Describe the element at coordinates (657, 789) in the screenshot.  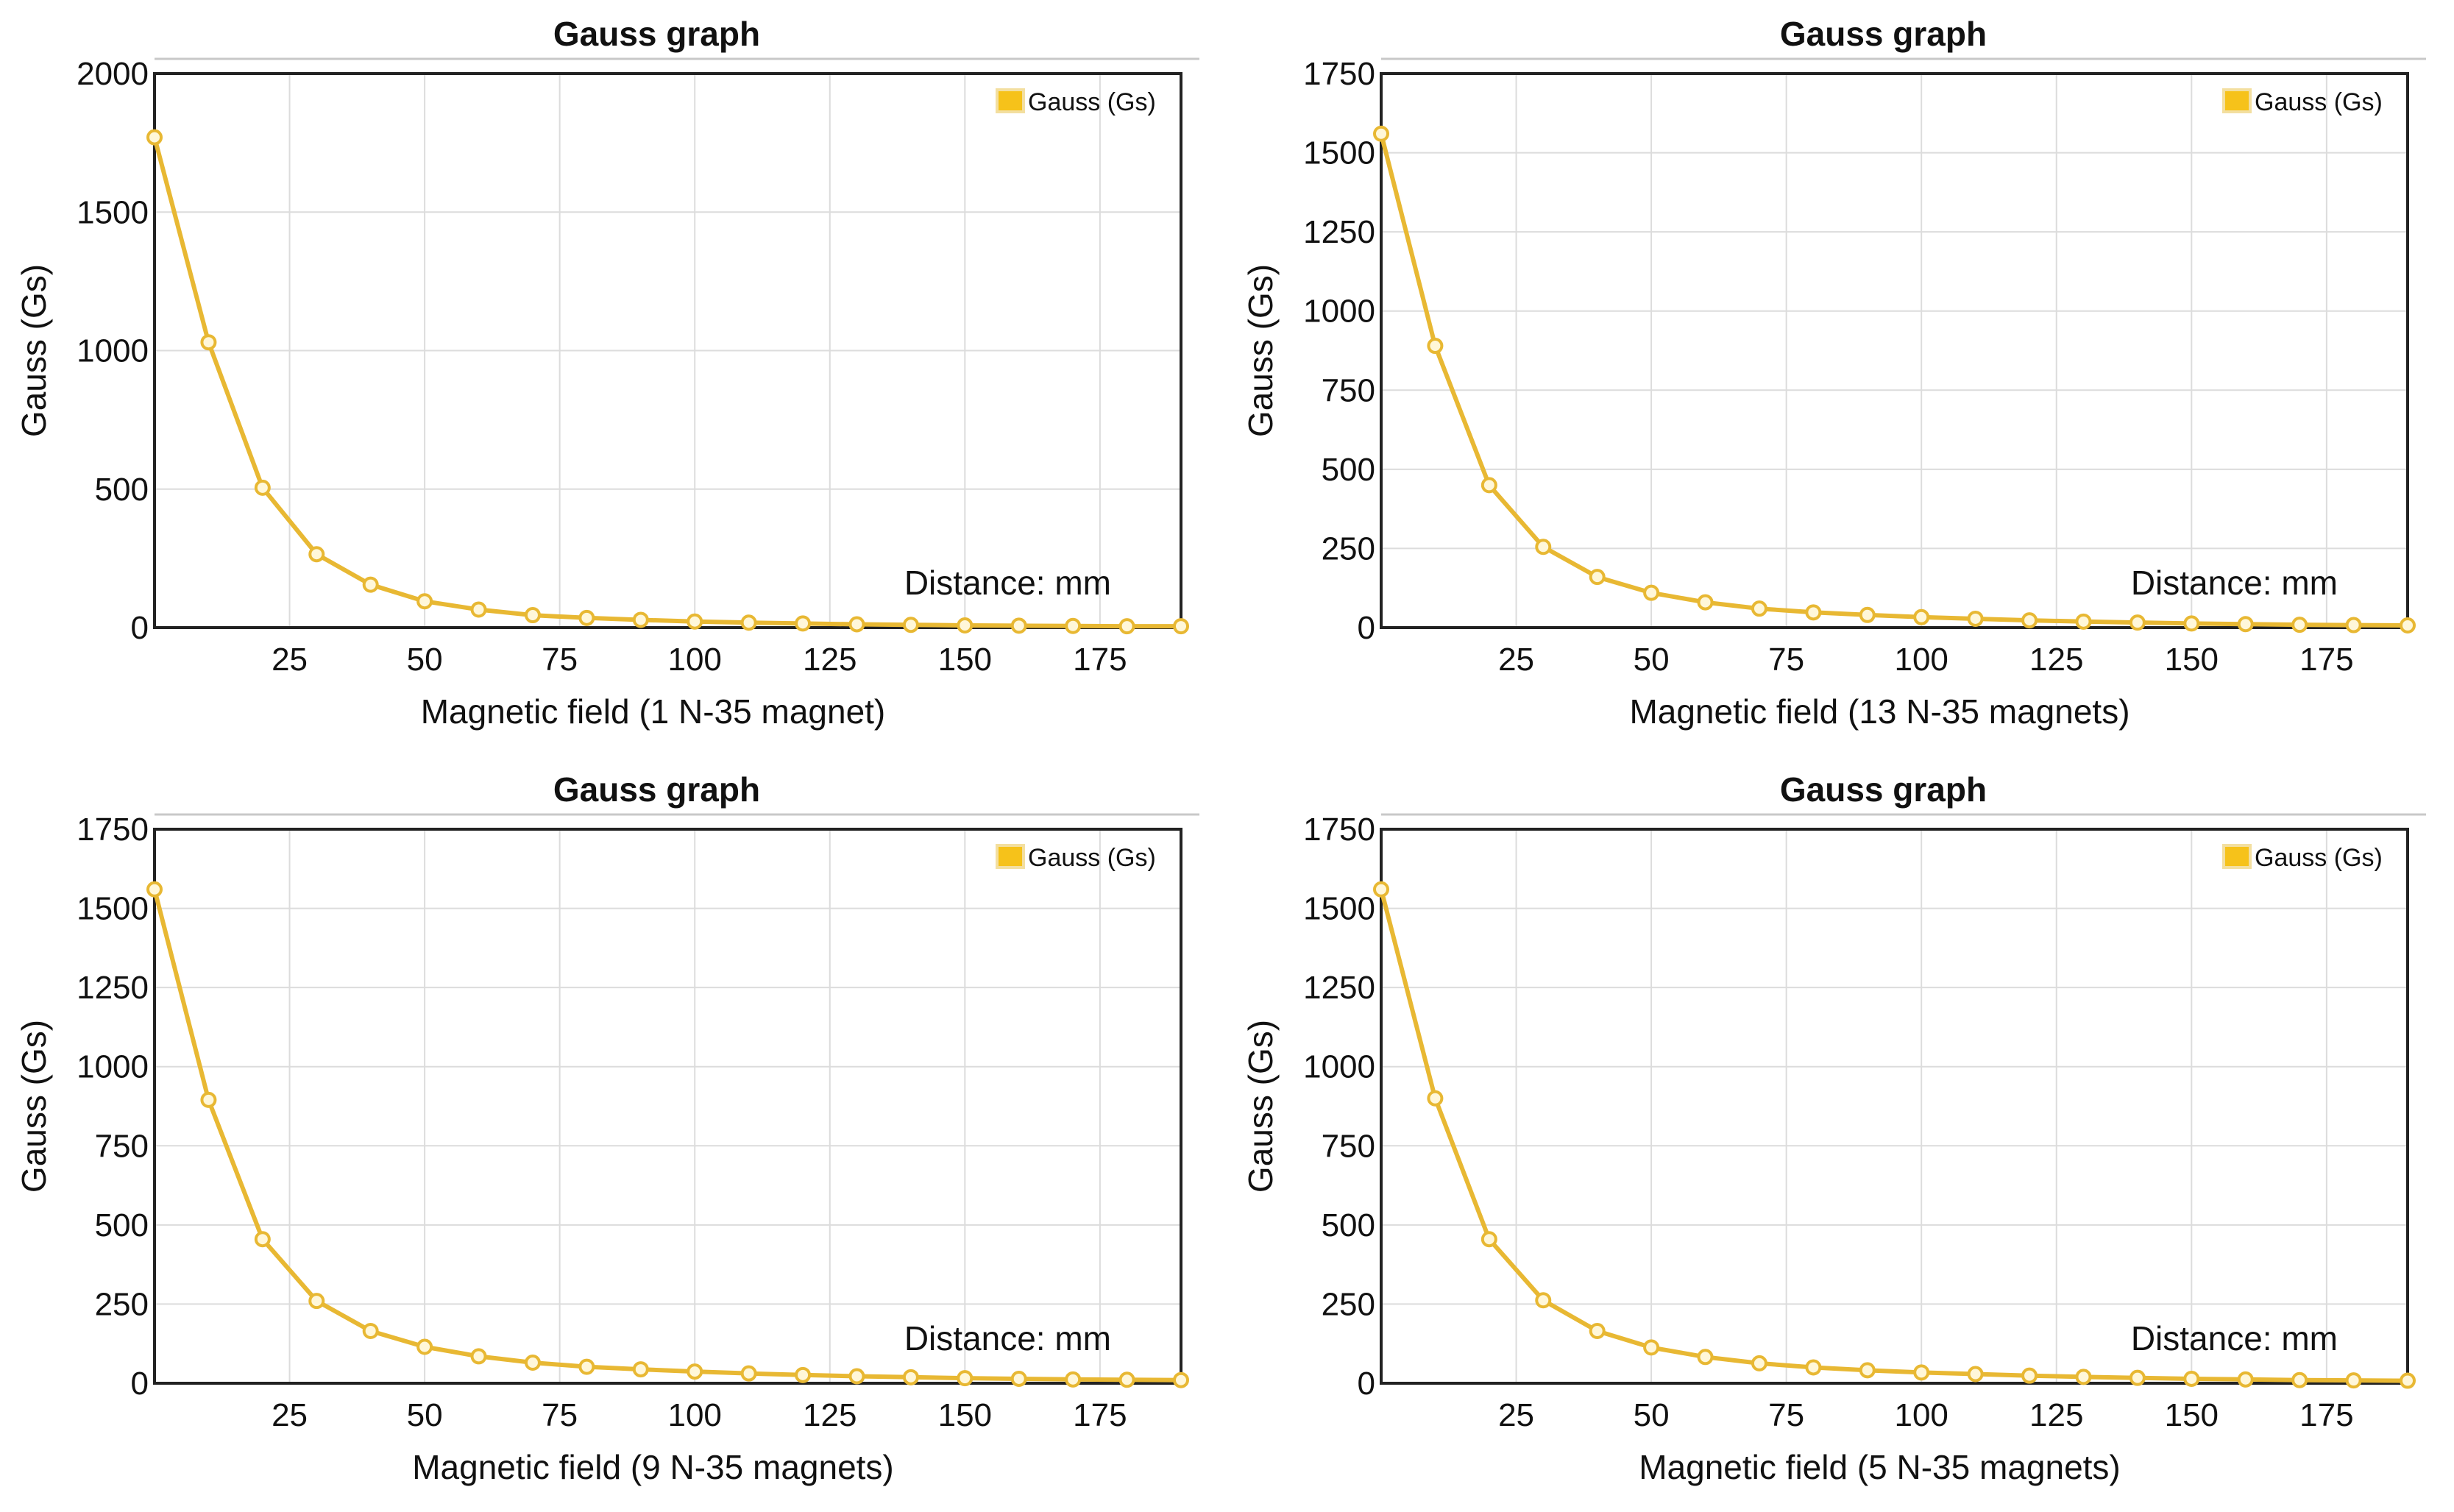
I see `chart-title: Gauss graph` at that location.